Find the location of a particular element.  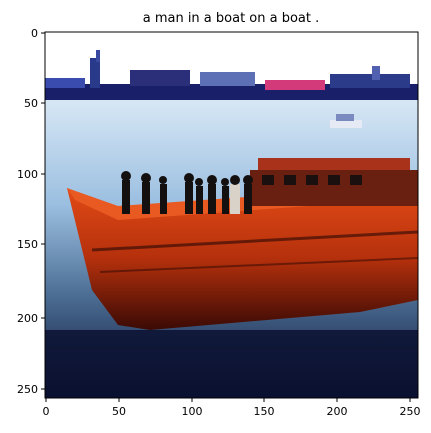

figure-title: a man in a boat on a boat . is located at coordinates (231, 18).